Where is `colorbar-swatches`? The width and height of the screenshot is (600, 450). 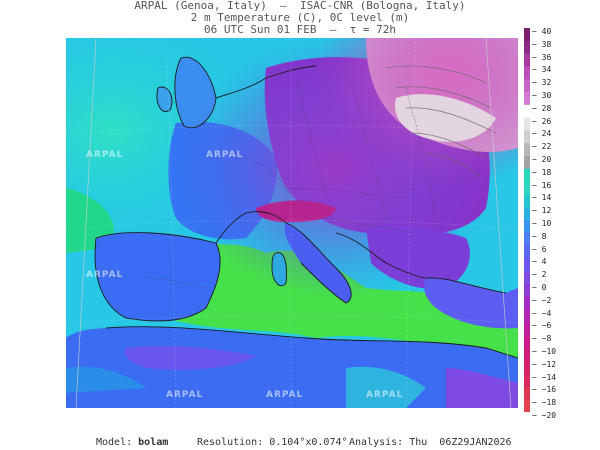 colorbar-swatches is located at coordinates (527, 220).